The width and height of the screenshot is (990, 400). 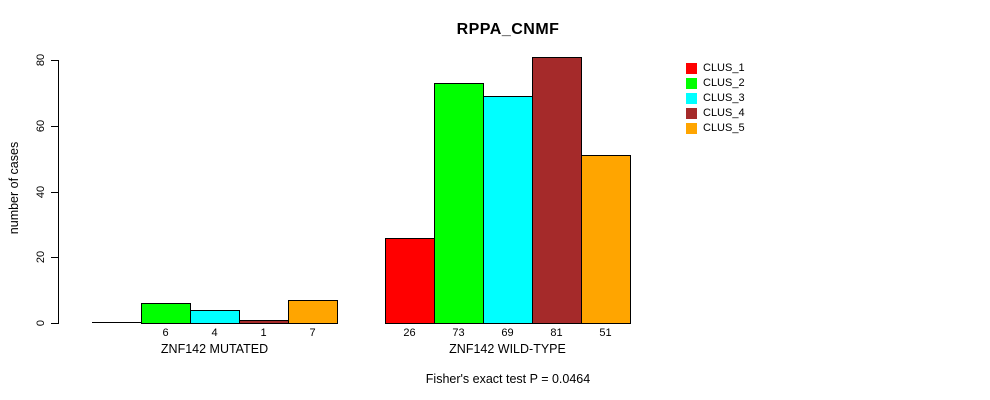 What do you see at coordinates (605, 333) in the screenshot?
I see `bar-value-label: 51` at bounding box center [605, 333].